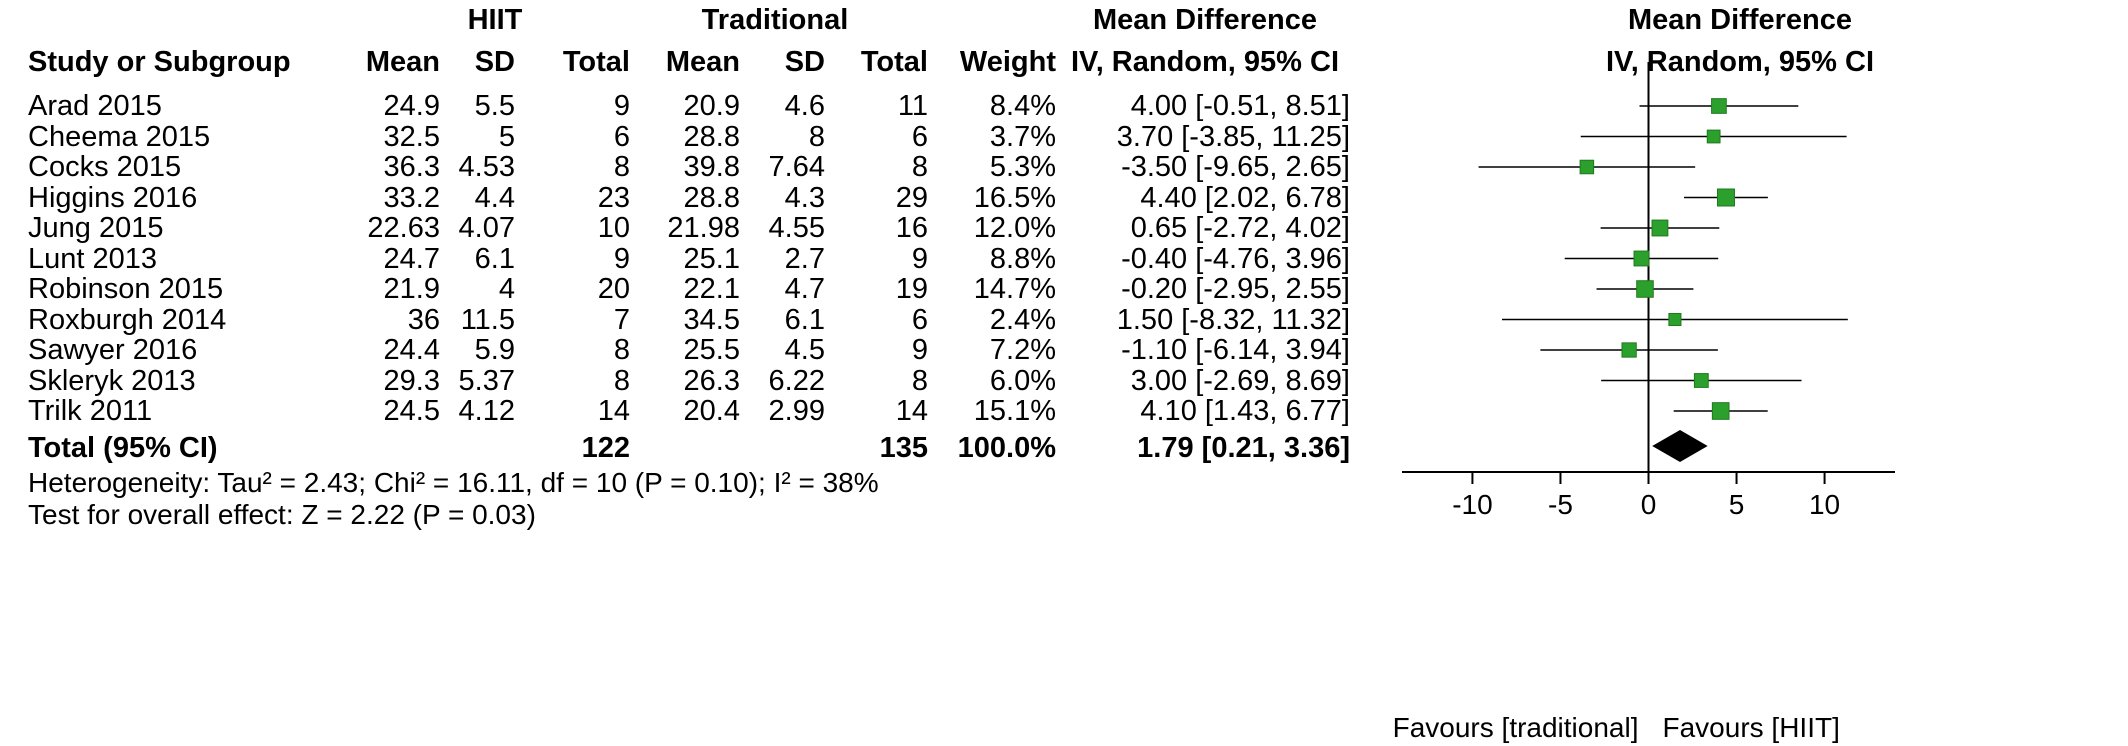 Image resolution: width=2128 pixels, height=746 pixels. Describe the element at coordinates (621, 136) in the screenshot. I see `hiit-total: 6` at that location.